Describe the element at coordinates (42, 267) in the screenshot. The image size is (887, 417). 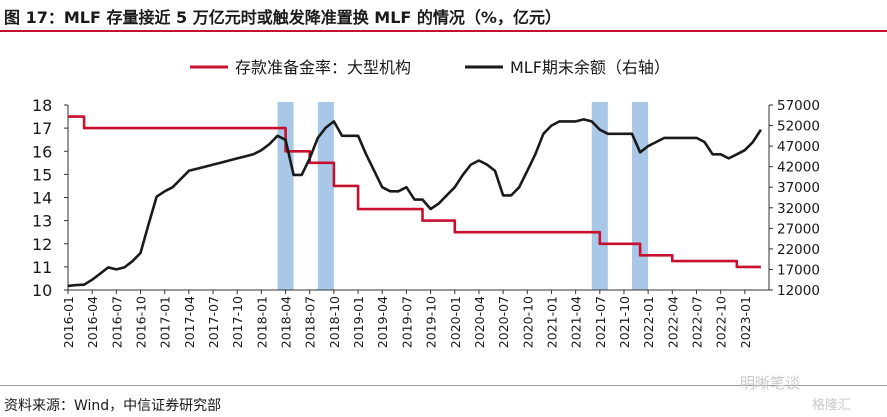
I see `y-left-tick-label: 11` at that location.